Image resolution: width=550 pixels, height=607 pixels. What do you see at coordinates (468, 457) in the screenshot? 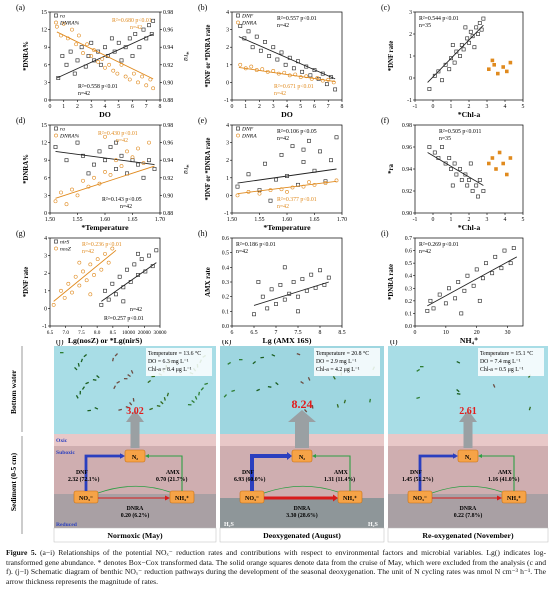
I see `n2-label: N₂` at bounding box center [468, 457].